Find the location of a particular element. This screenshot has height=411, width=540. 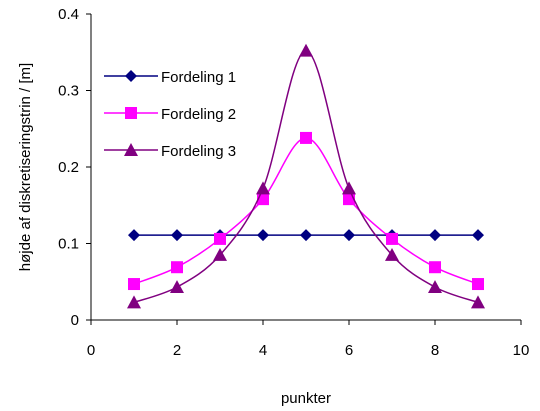

legend-label: Fordeling 1 is located at coordinates (198, 77).